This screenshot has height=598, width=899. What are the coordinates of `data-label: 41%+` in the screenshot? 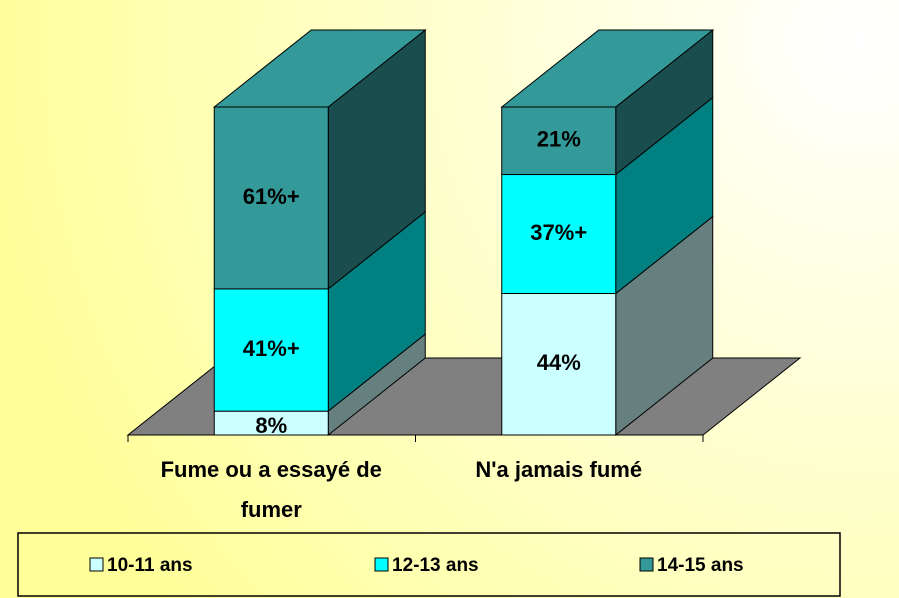 It's located at (271, 348).